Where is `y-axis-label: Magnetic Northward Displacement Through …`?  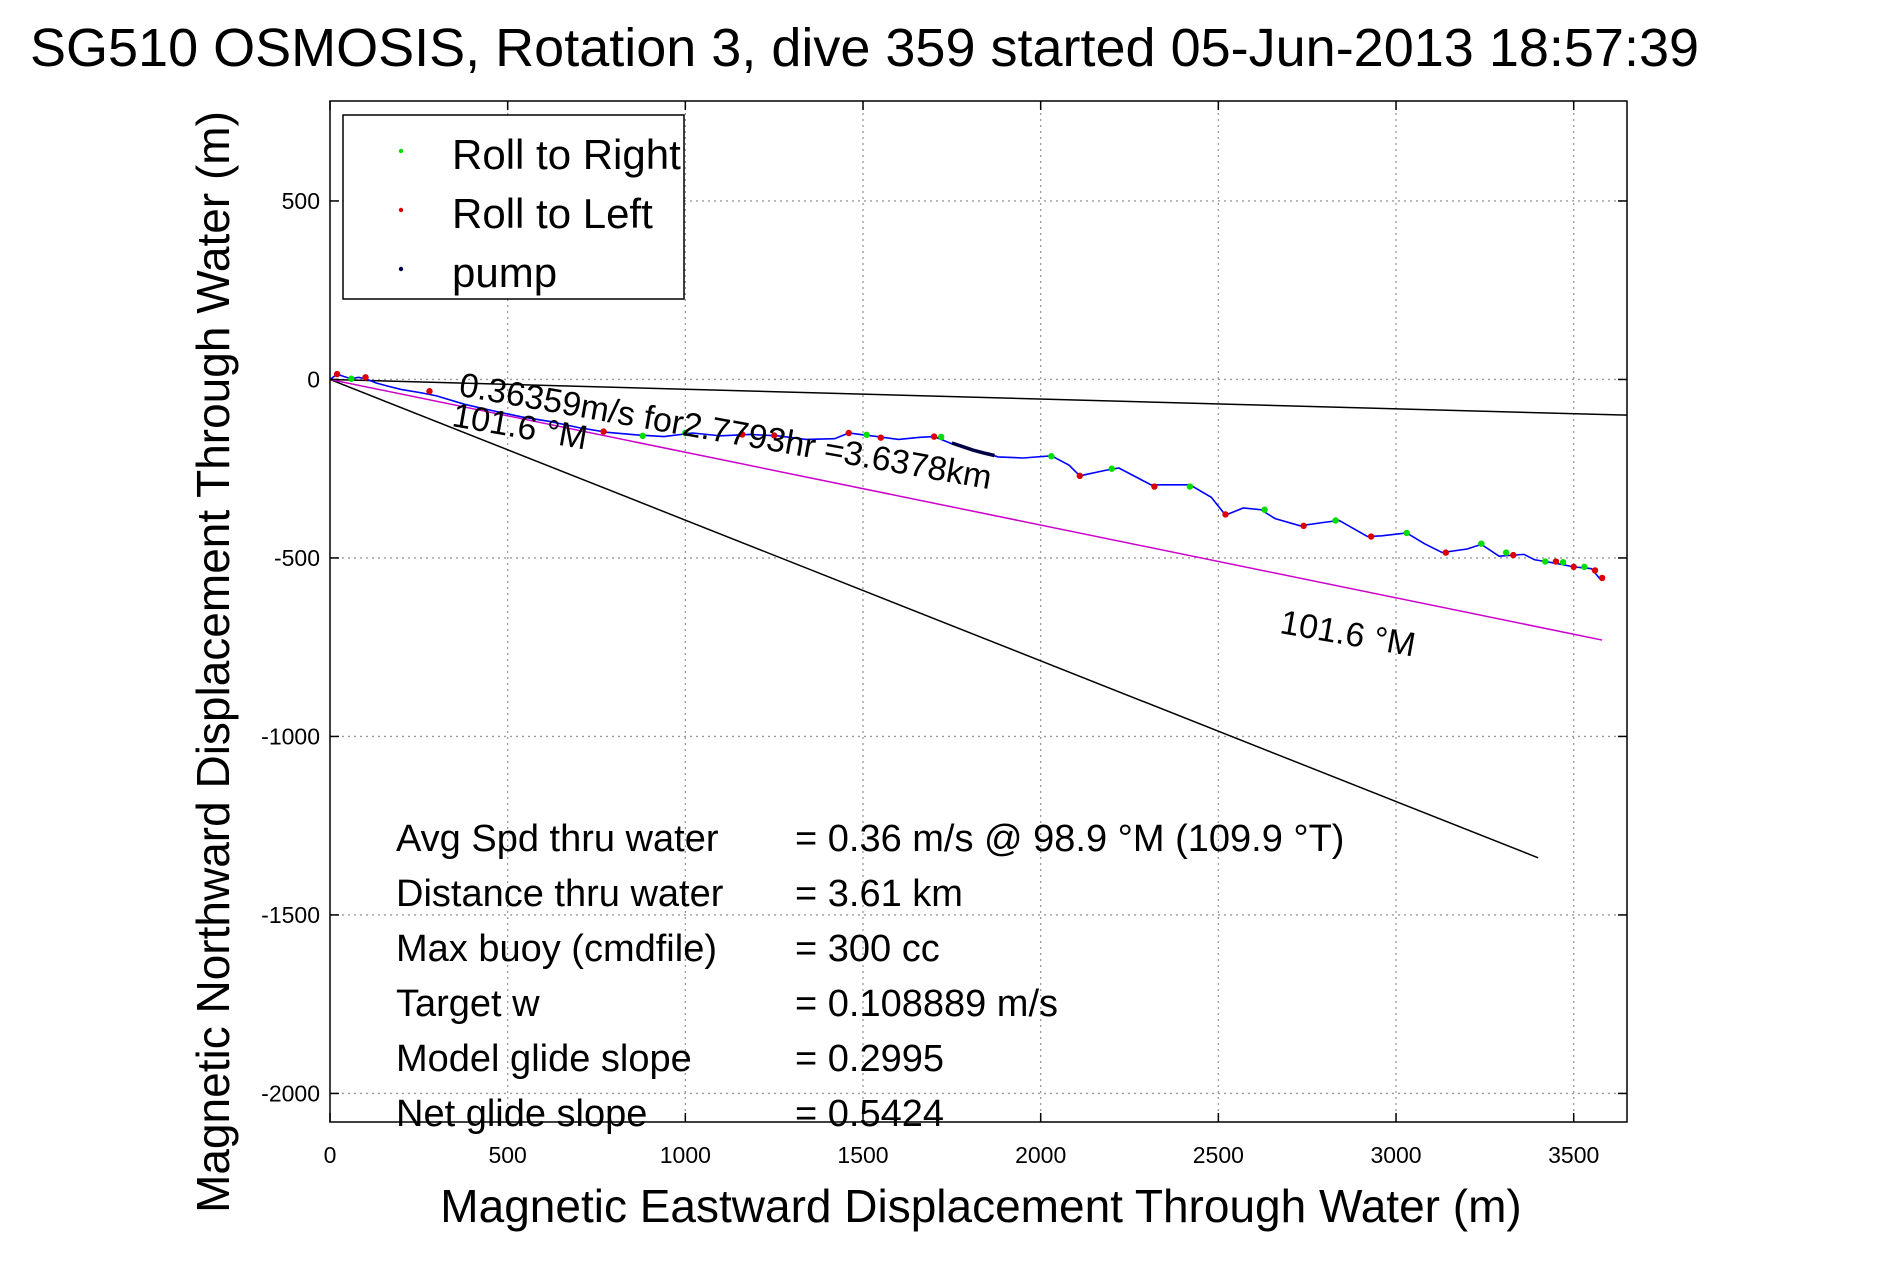
y-axis-label: Magnetic Northward Displacement Through … is located at coordinates (213, 662).